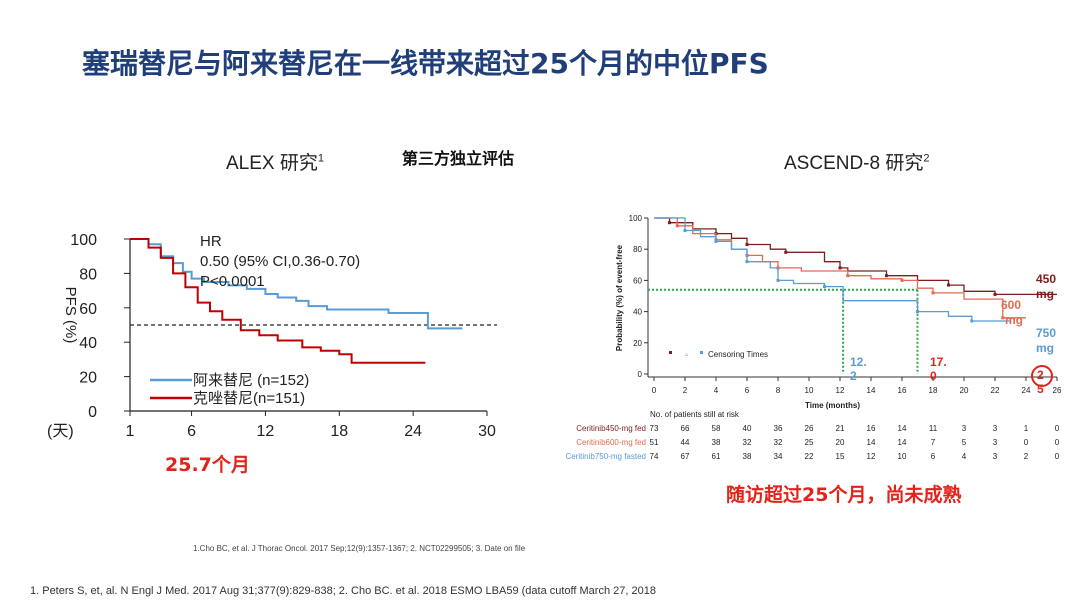 This screenshot has height=608, width=1080. I want to click on at-risk-value: 34, so click(778, 456).